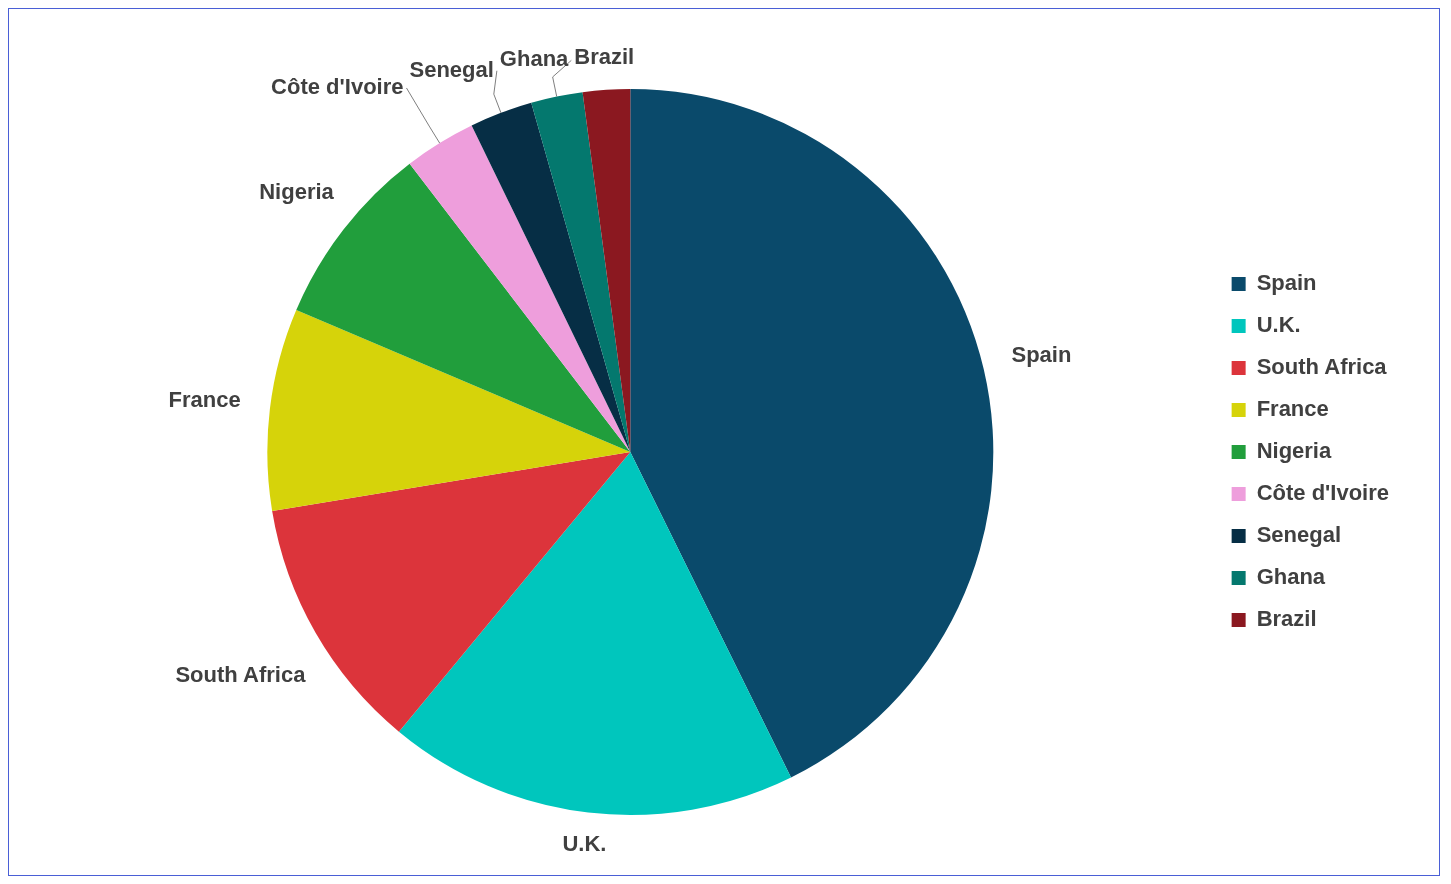  Describe the element at coordinates (241, 675) in the screenshot. I see `slice-label: South Africa` at that location.